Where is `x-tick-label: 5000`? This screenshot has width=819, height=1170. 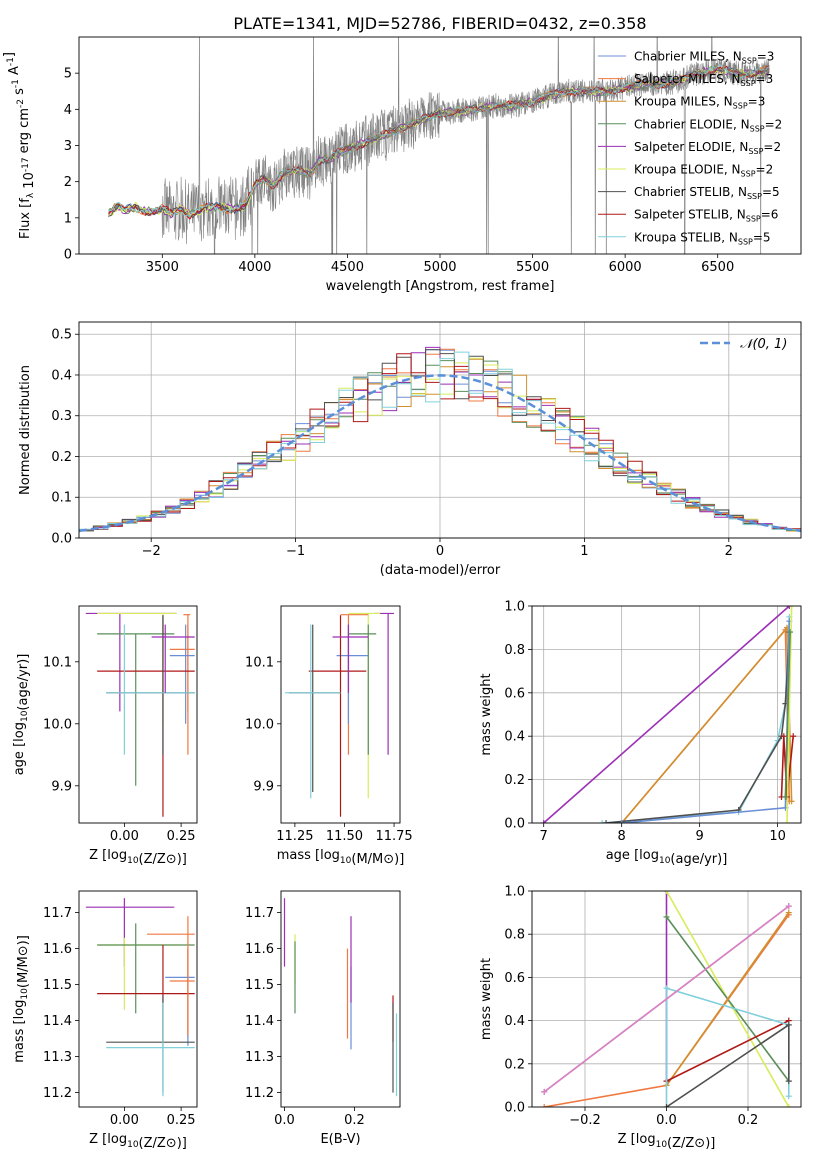
x-tick-label: 5000 is located at coordinates (439, 267).